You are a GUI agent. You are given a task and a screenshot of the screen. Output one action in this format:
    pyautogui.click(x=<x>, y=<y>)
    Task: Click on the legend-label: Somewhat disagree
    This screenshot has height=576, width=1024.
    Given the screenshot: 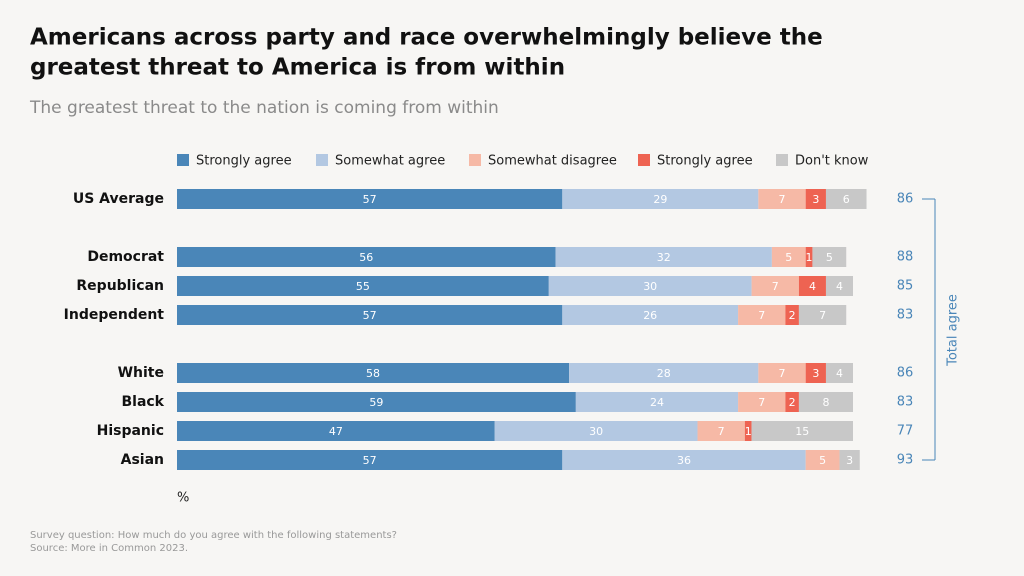 What is the action you would take?
    pyautogui.click(x=552, y=161)
    